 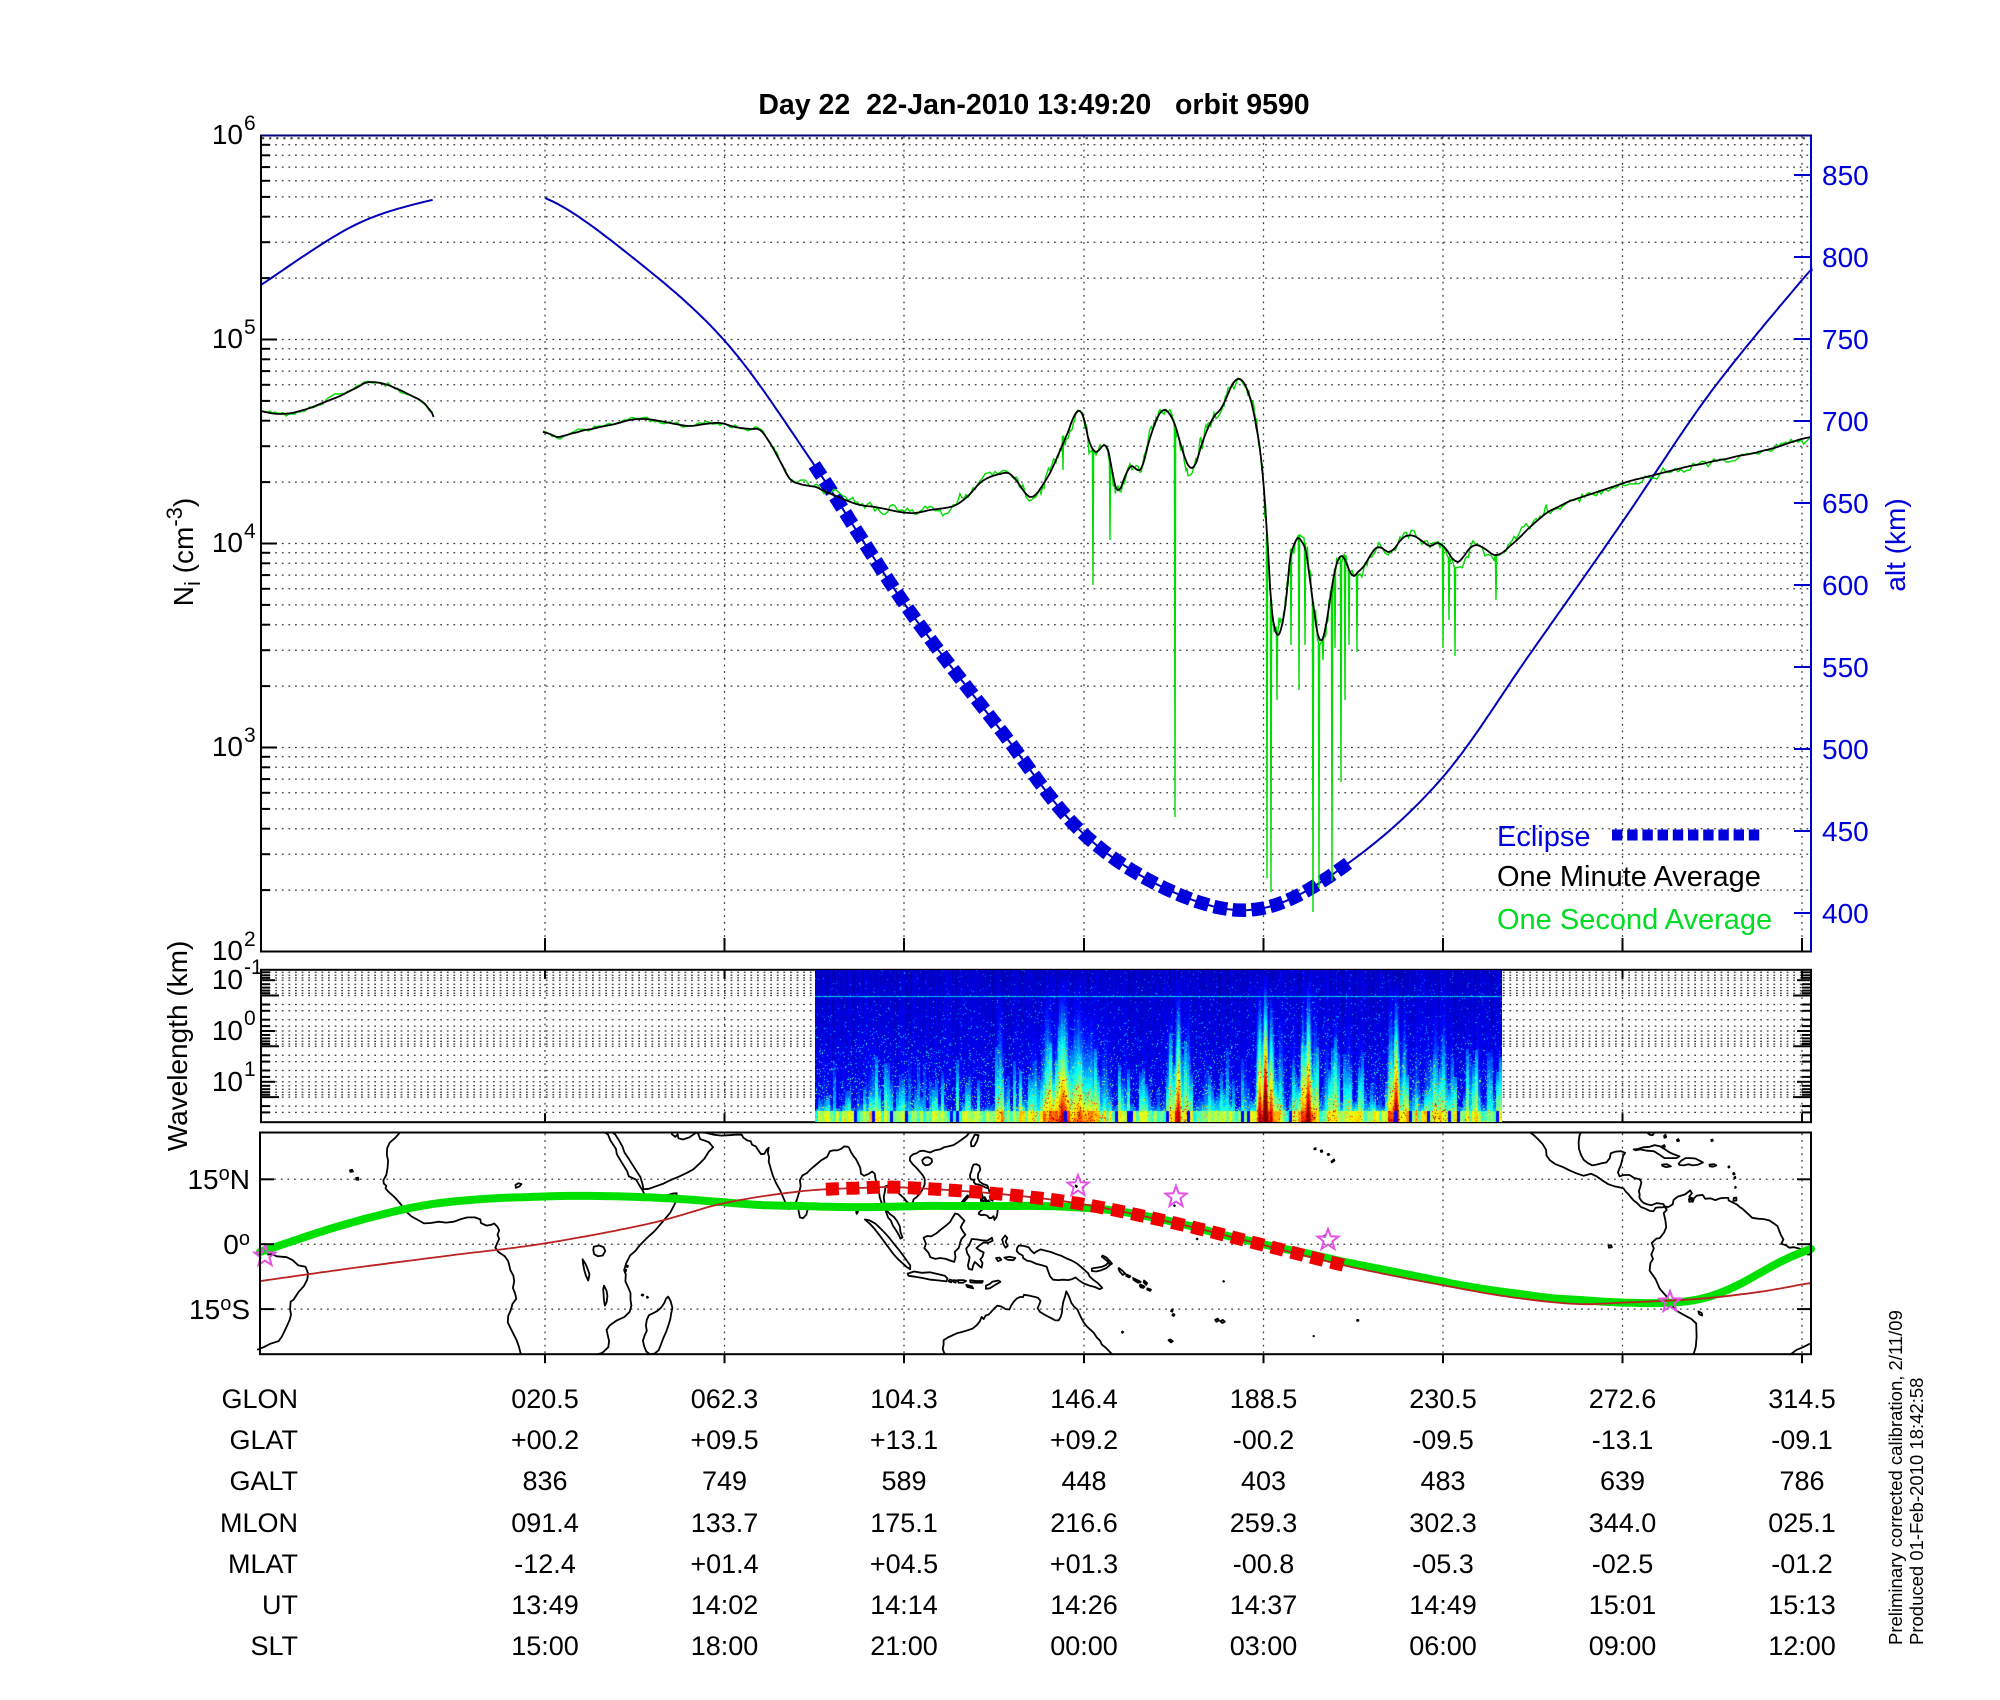 What do you see at coordinates (904, 1399) in the screenshot?
I see `svg-text: 104.3` at bounding box center [904, 1399].